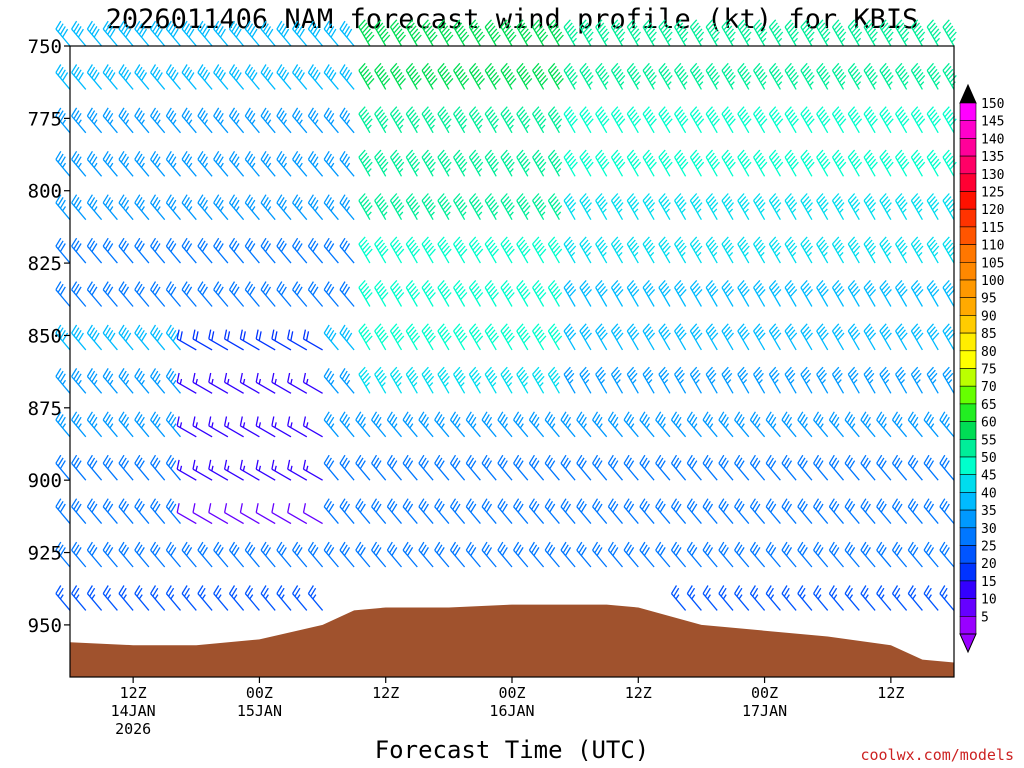 The height and width of the screenshot is (768, 1024). Describe the element at coordinates (937, 755) in the screenshot. I see `credit-link: coolwx.com/models` at that location.